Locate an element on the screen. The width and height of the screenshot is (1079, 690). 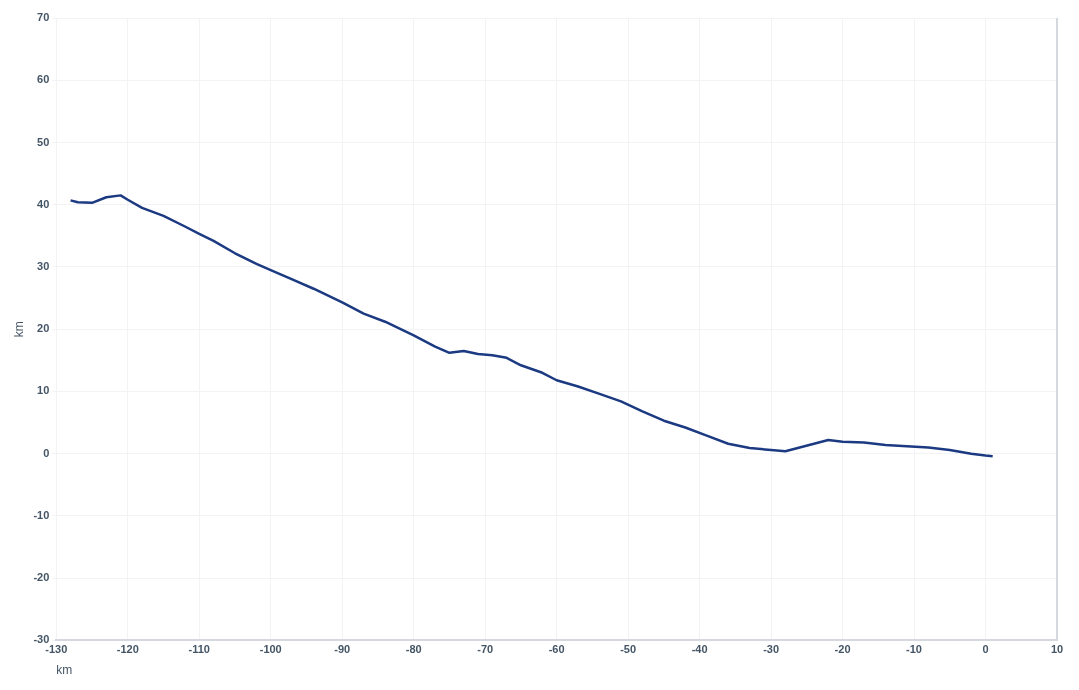
x-tick-label: -50 is located at coordinates (628, 649).